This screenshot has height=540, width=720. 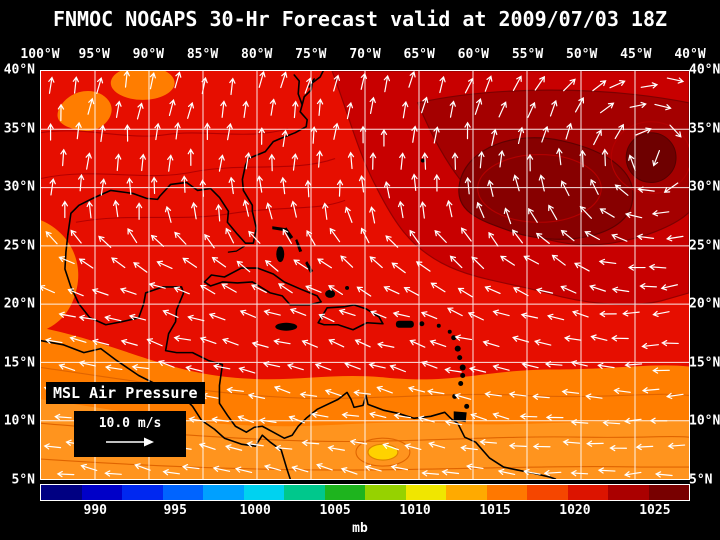 I want to click on map-layer-label: MSL Air Pressure, so click(x=125, y=393).